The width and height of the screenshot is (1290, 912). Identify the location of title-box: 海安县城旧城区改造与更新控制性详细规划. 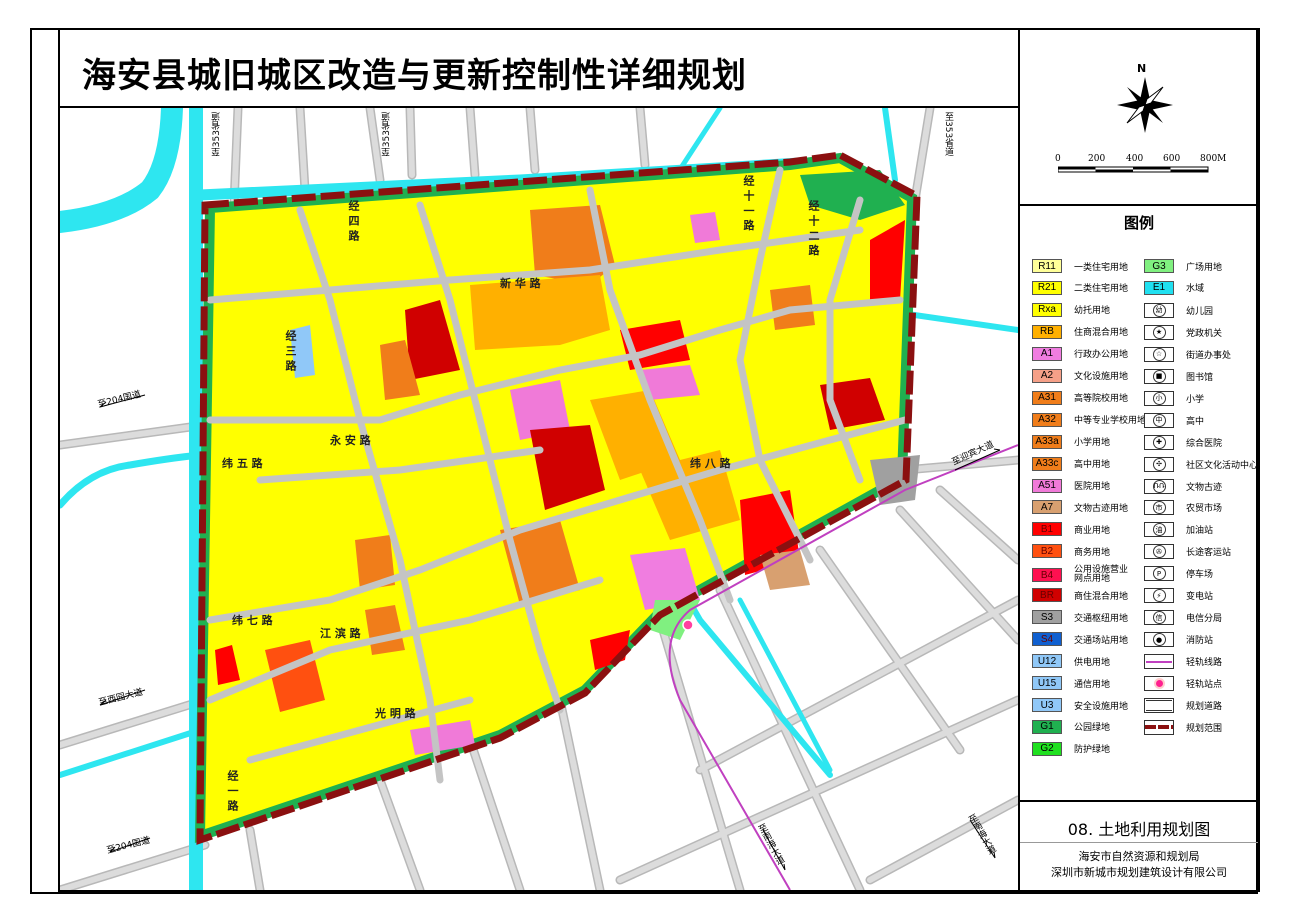
(539, 69).